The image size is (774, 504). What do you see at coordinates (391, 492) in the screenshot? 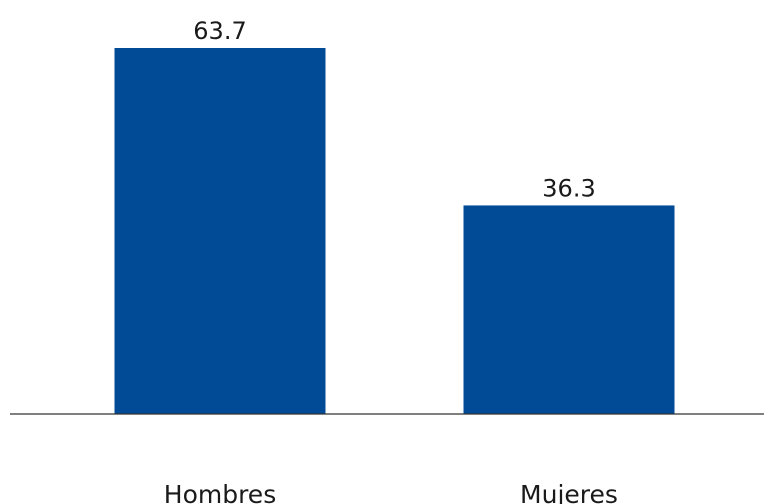
I see `category-labels-group: Hombres Mujeres` at bounding box center [391, 492].